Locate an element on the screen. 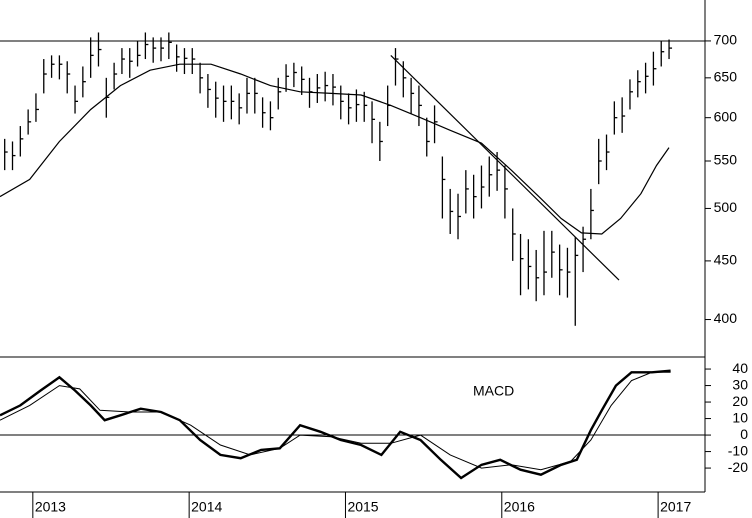 The width and height of the screenshot is (752, 518). x-tick-label: 2016 is located at coordinates (519, 507).